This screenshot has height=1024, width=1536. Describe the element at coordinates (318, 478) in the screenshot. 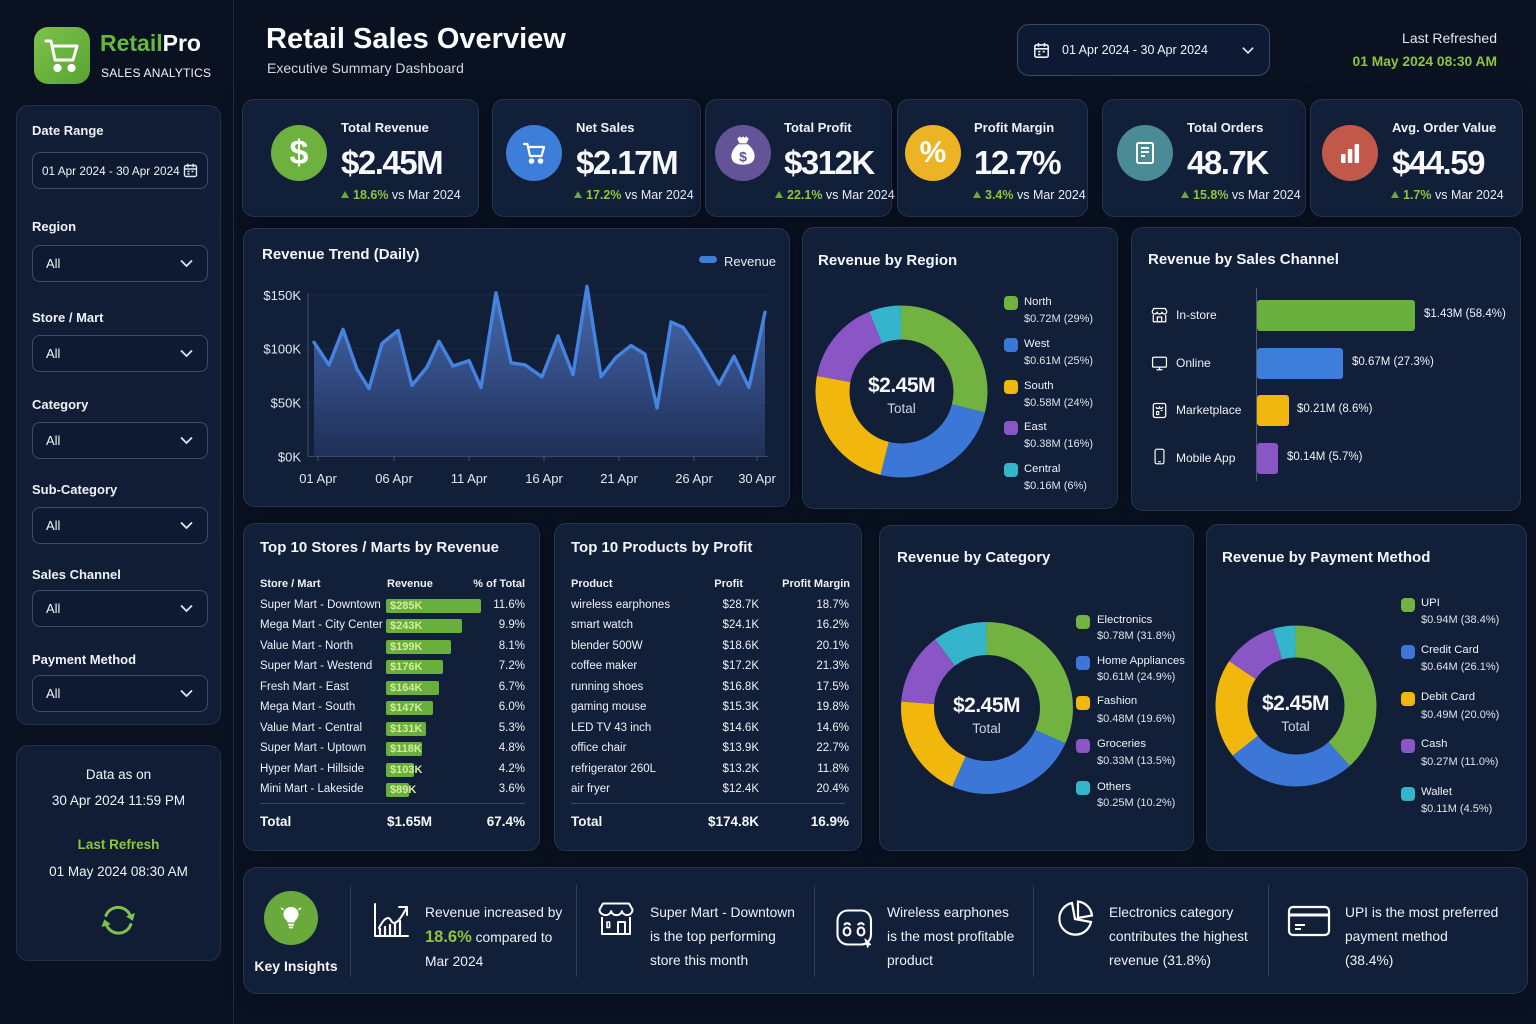

I see `svg-text: 01 Apr` at that location.